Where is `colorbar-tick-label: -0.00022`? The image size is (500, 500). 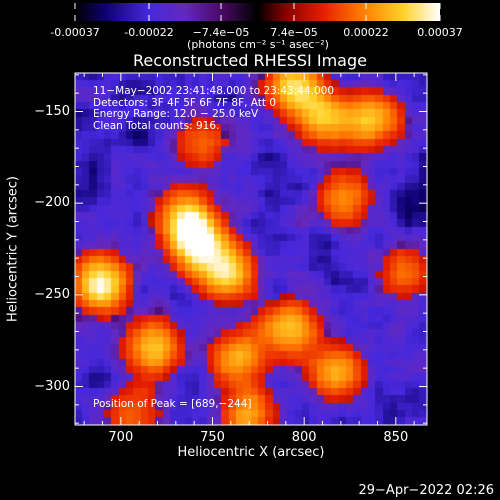 colorbar-tick-label: -0.00022 is located at coordinates (149, 32).